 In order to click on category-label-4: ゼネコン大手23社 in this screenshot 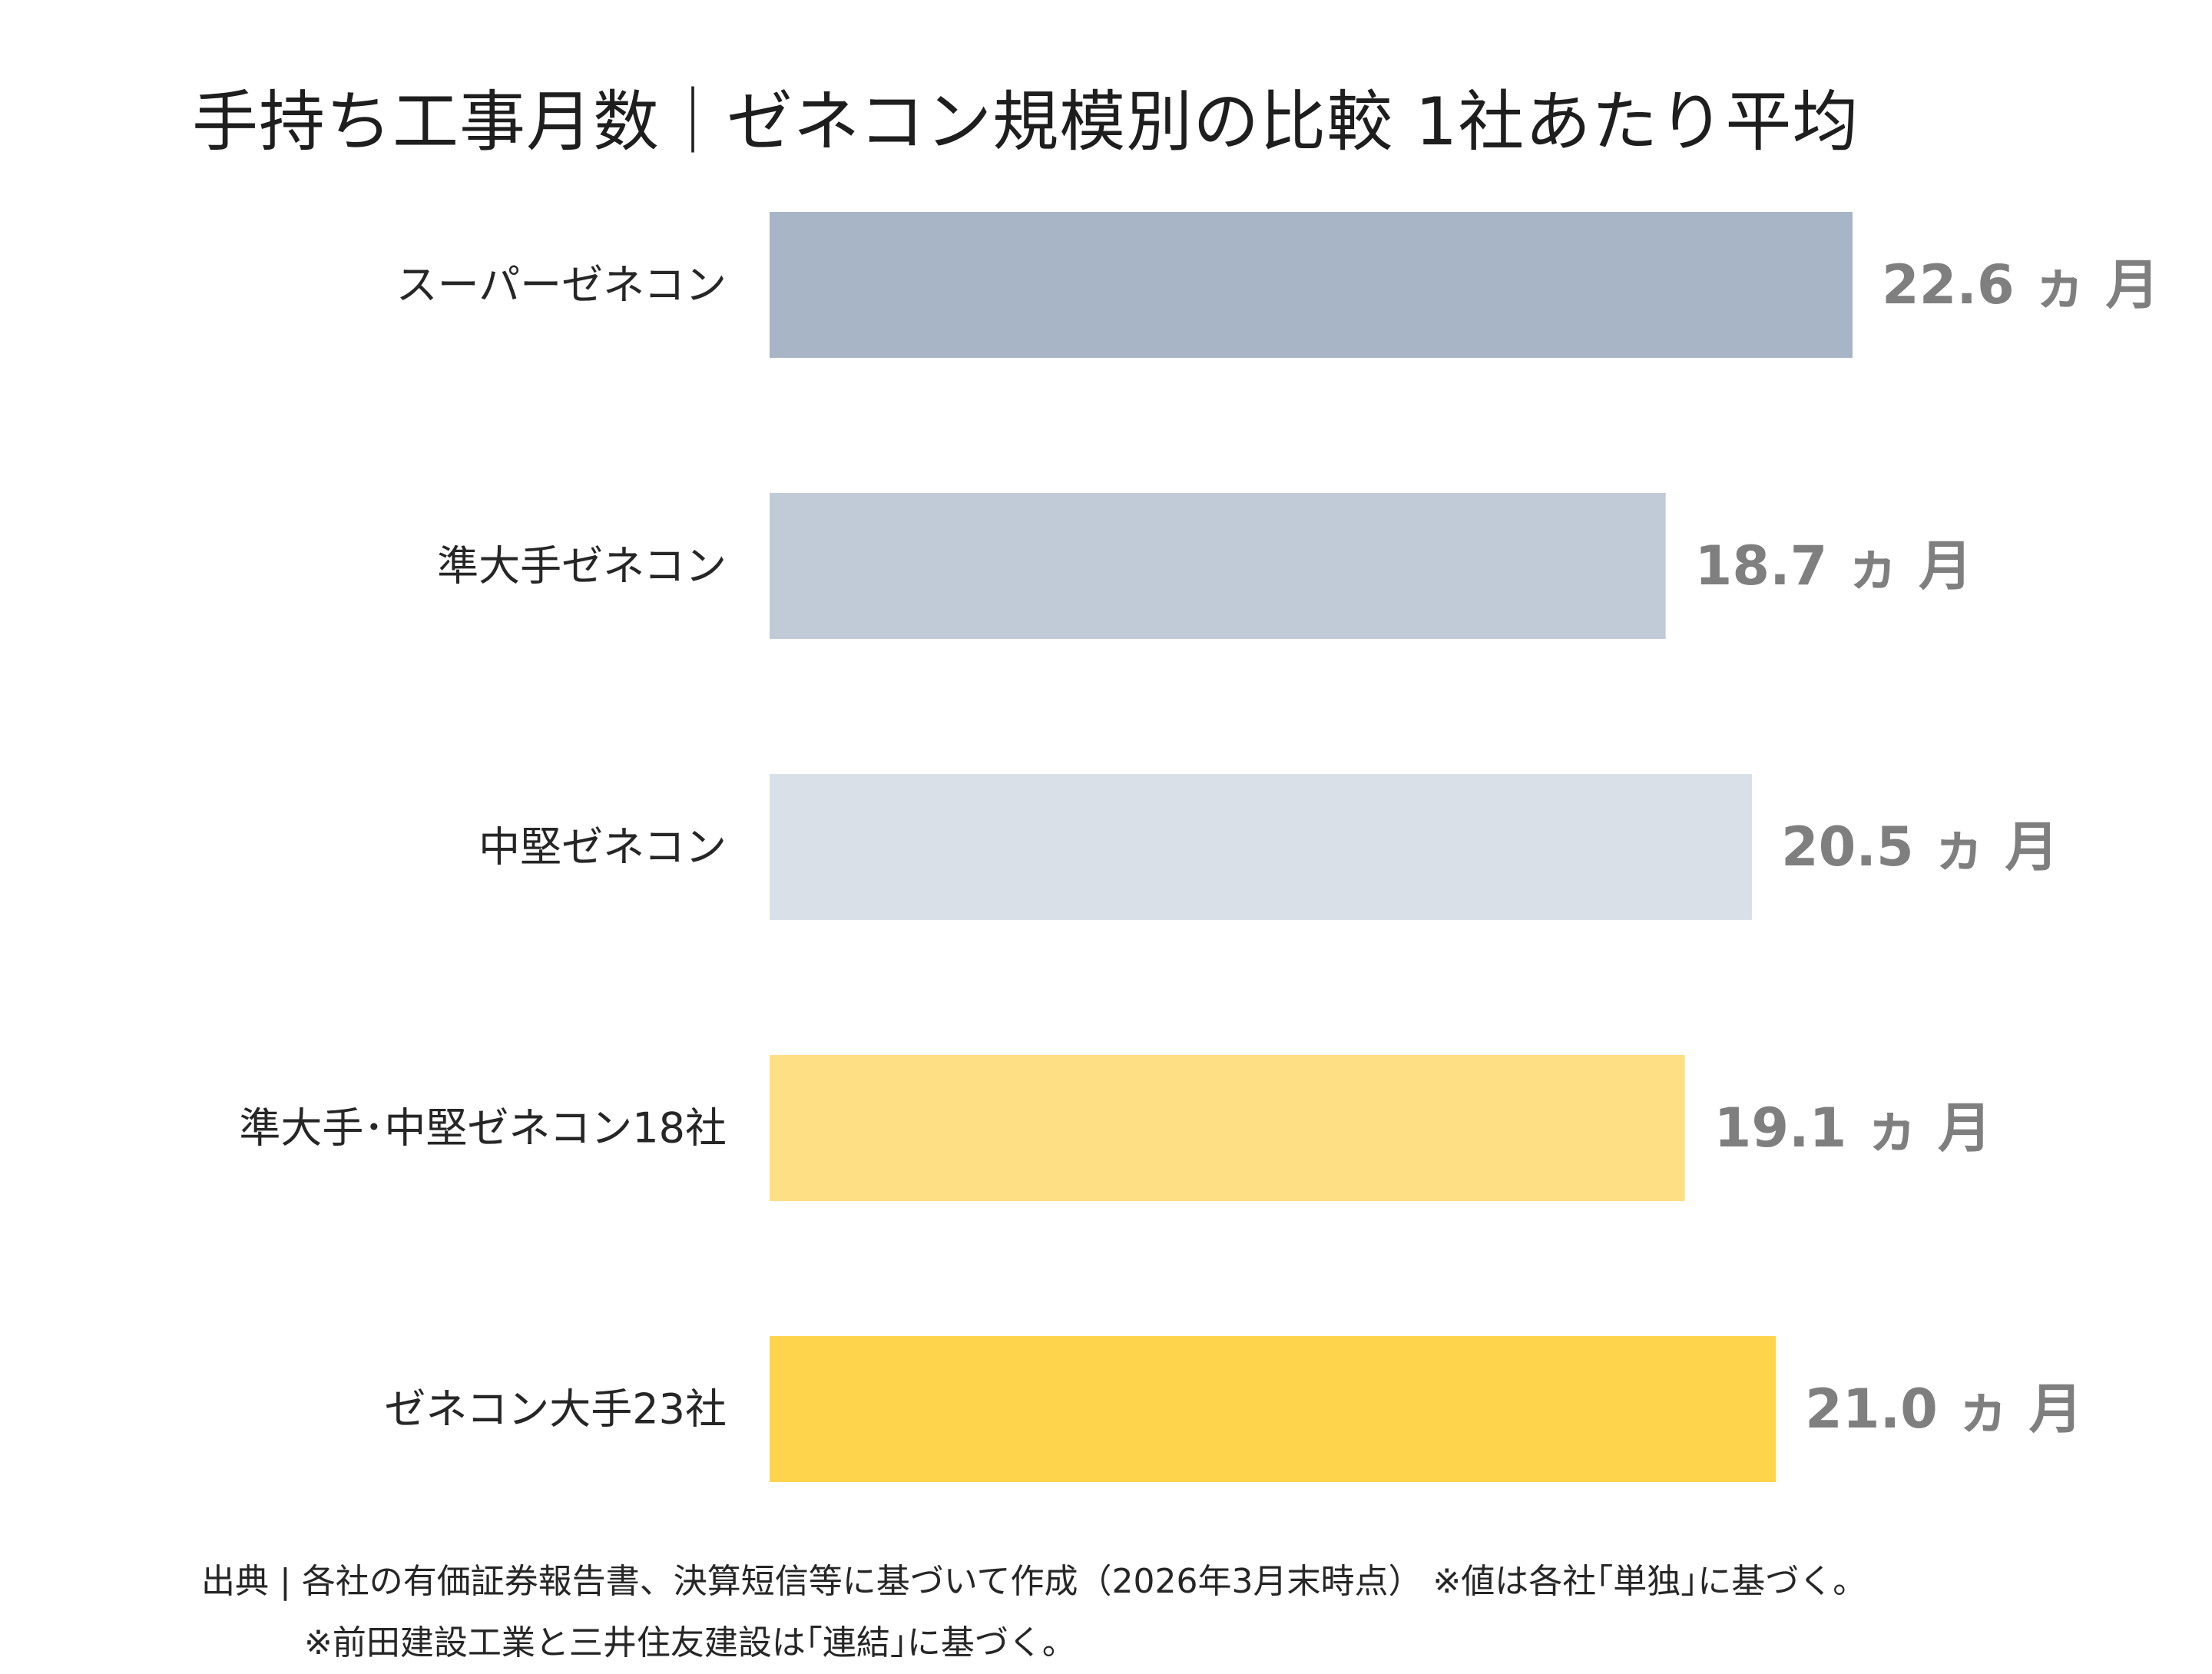, I will do `click(555, 1409)`.